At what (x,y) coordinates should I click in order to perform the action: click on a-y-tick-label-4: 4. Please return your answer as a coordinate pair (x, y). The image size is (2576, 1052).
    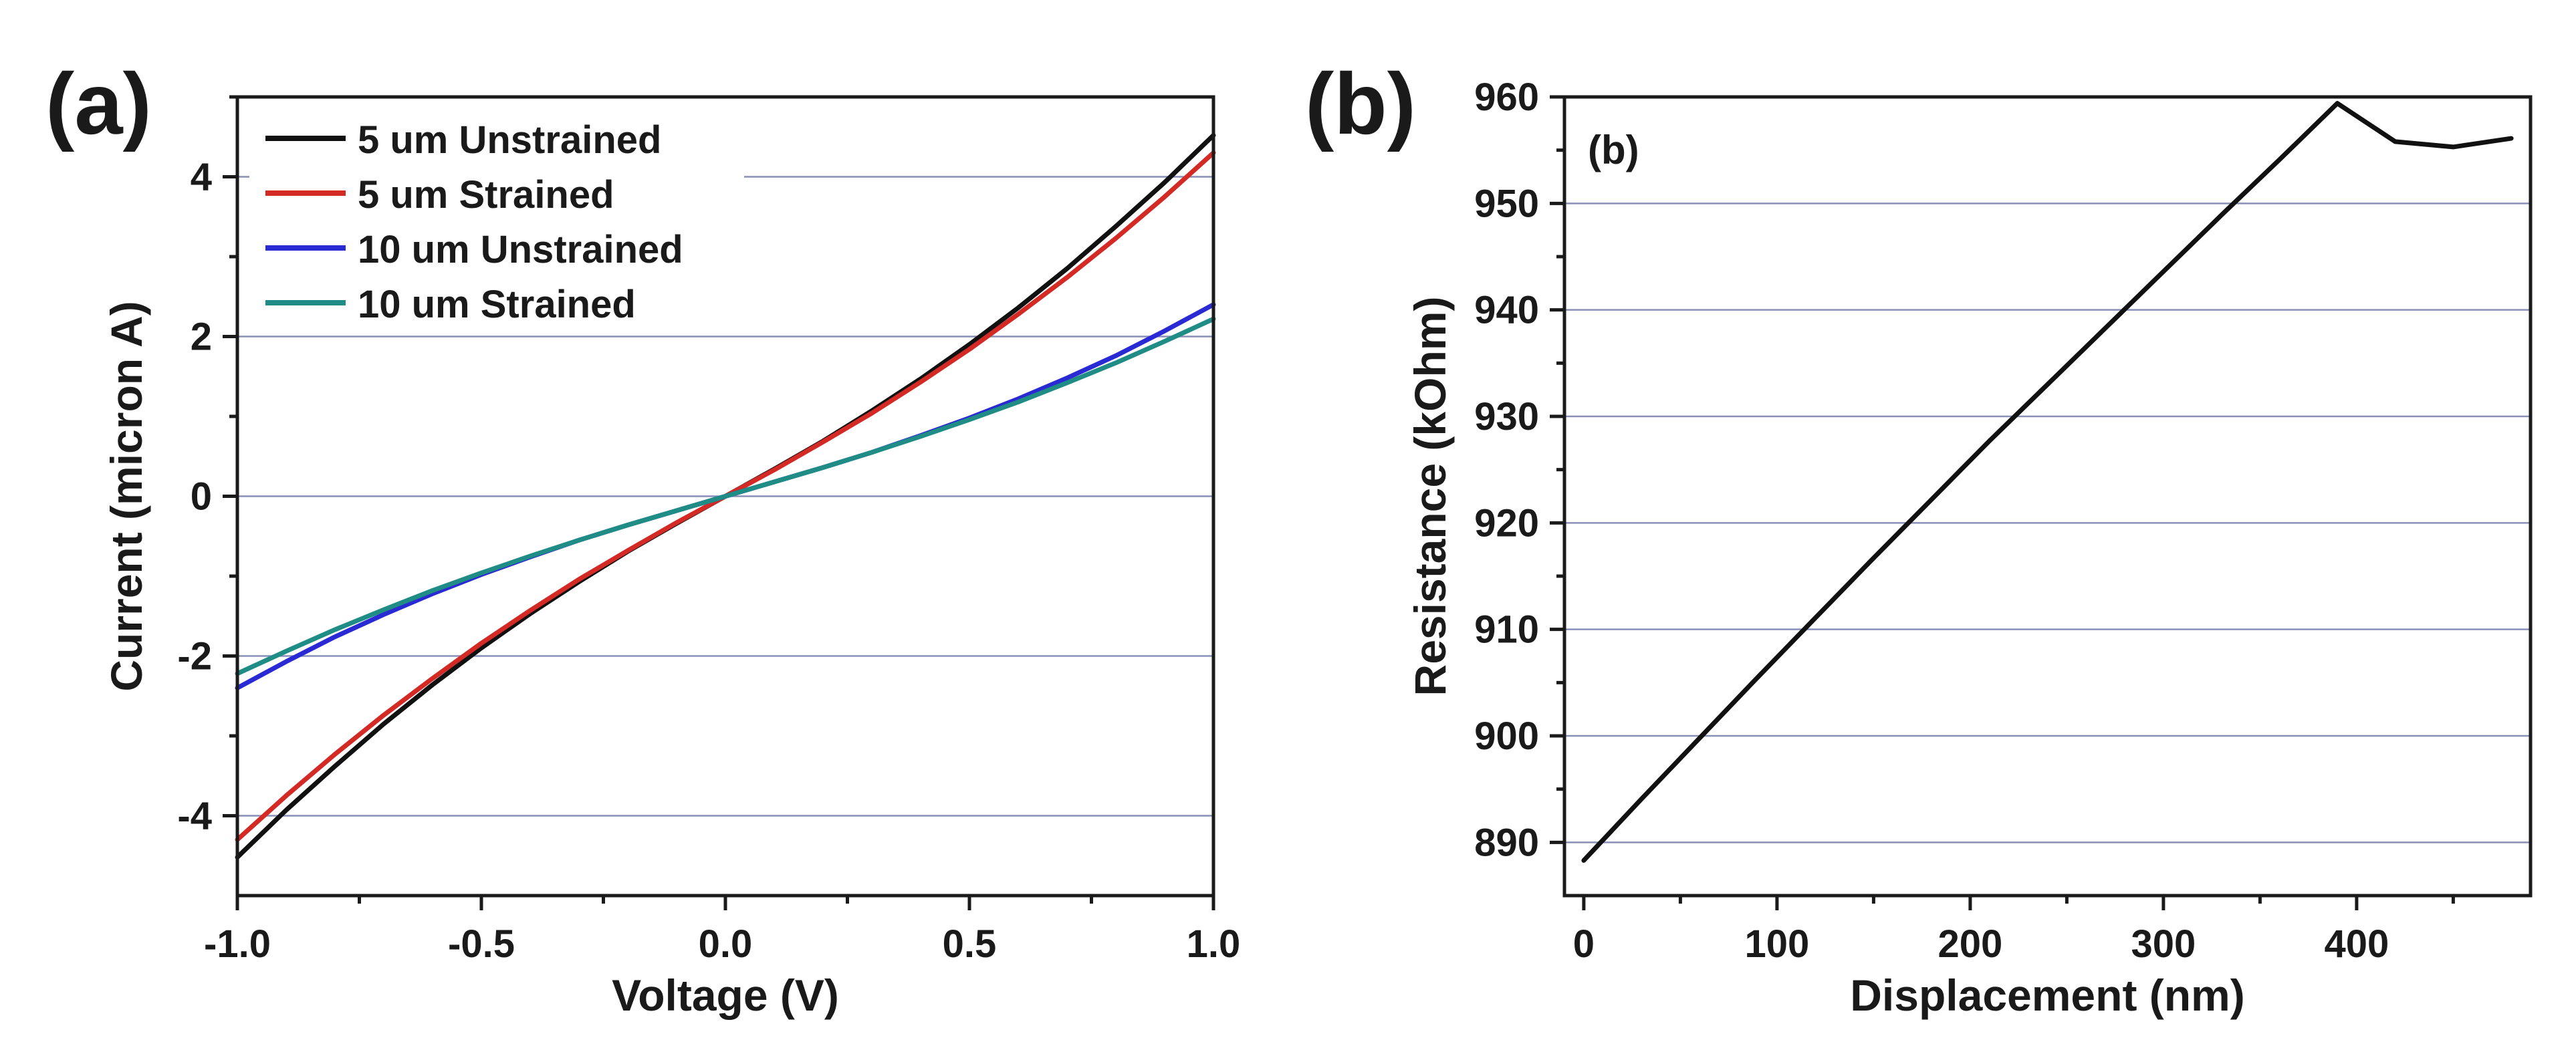
    Looking at the image, I should click on (201, 177).